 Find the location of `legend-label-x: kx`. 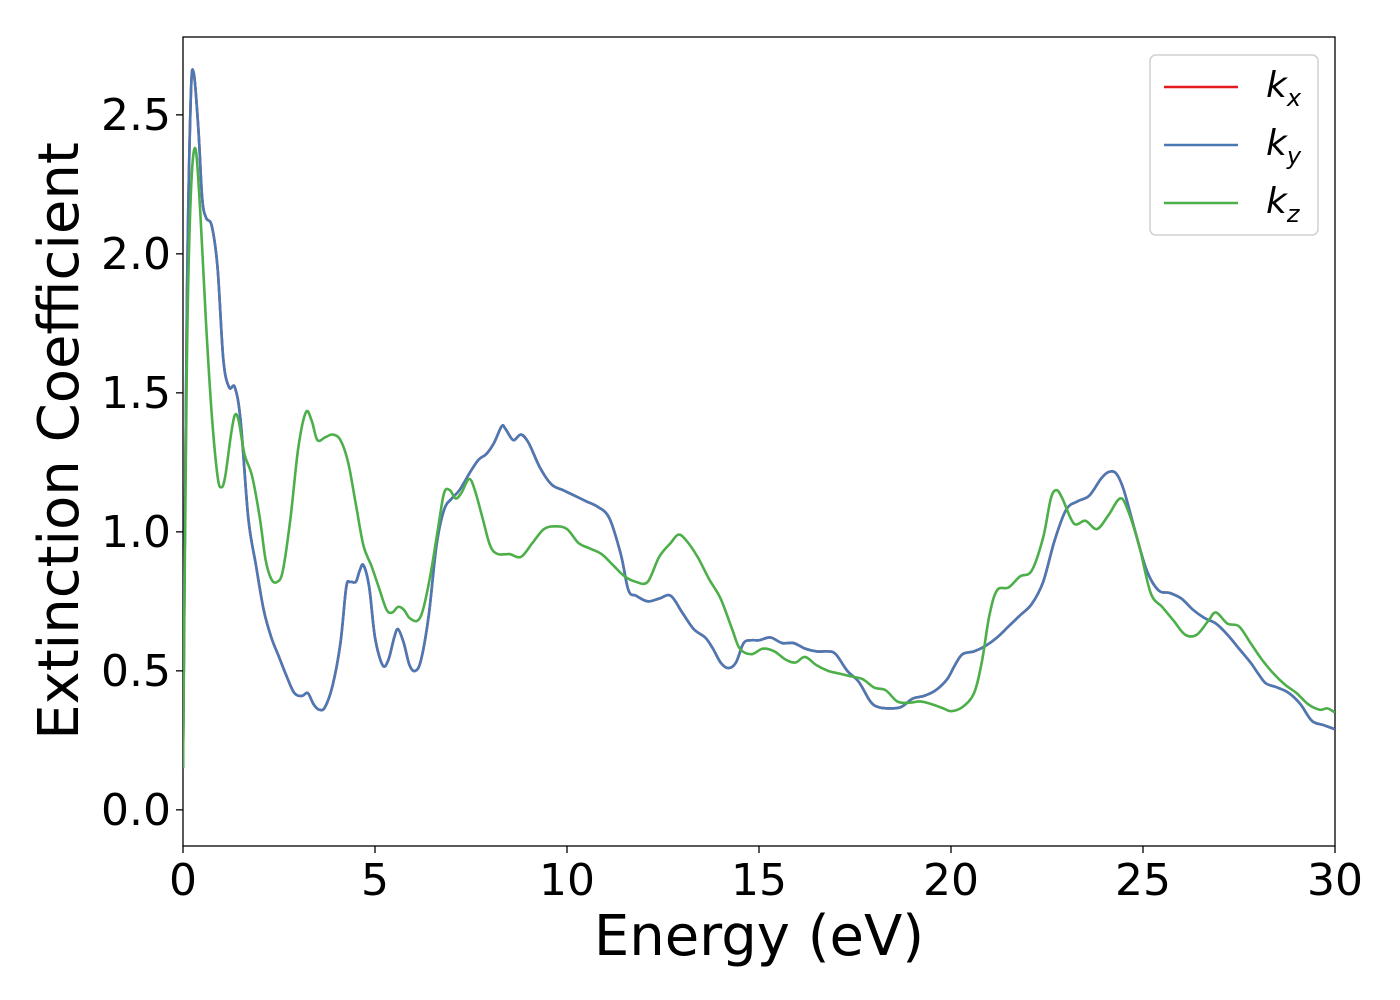

legend-label-x: kx is located at coordinates (1284, 88).